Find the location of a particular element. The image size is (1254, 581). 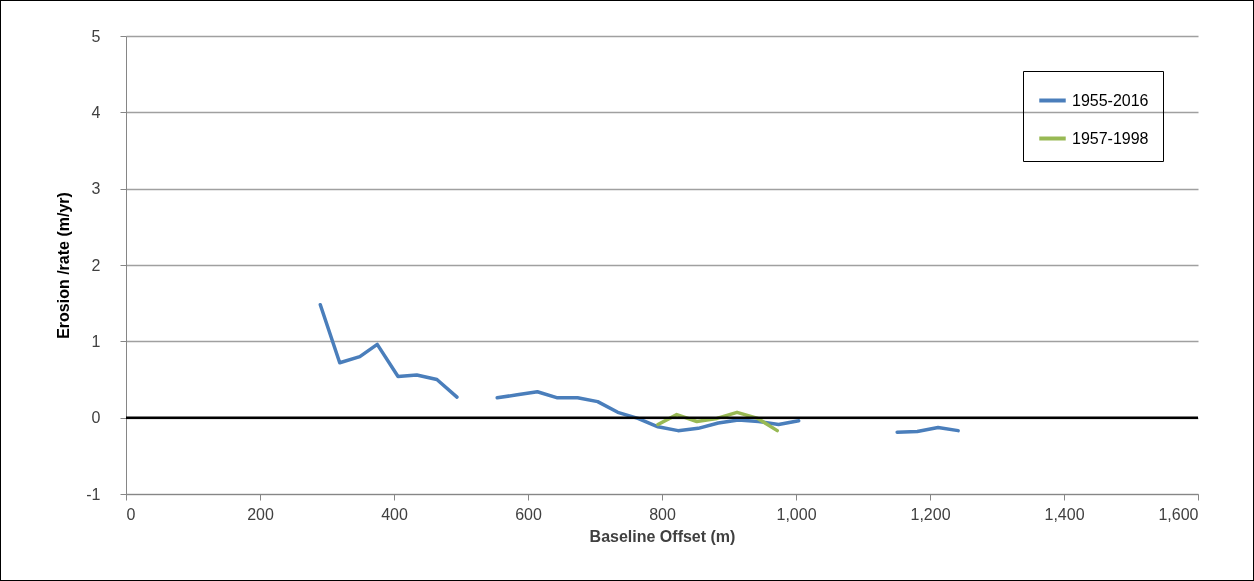

x-tick-label: 1,200 is located at coordinates (930, 514).